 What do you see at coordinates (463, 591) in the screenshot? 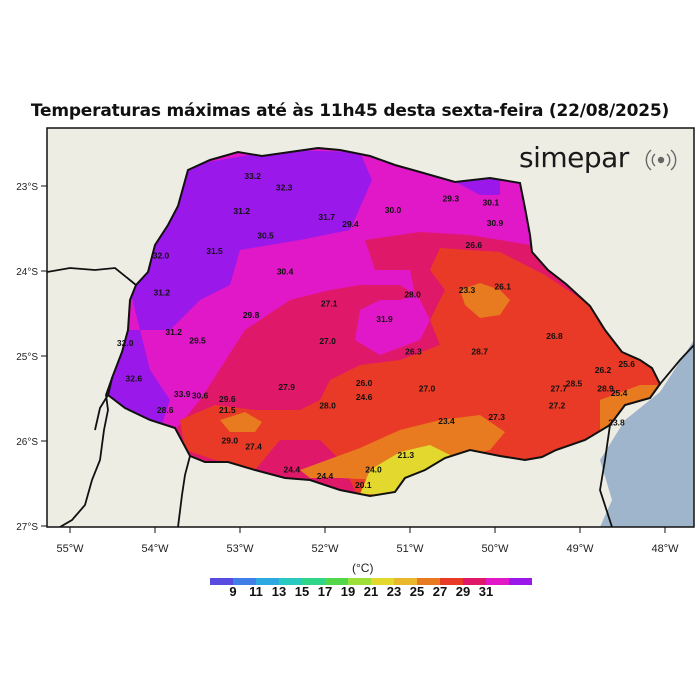
I see `color-scale-label: 29` at bounding box center [463, 591].